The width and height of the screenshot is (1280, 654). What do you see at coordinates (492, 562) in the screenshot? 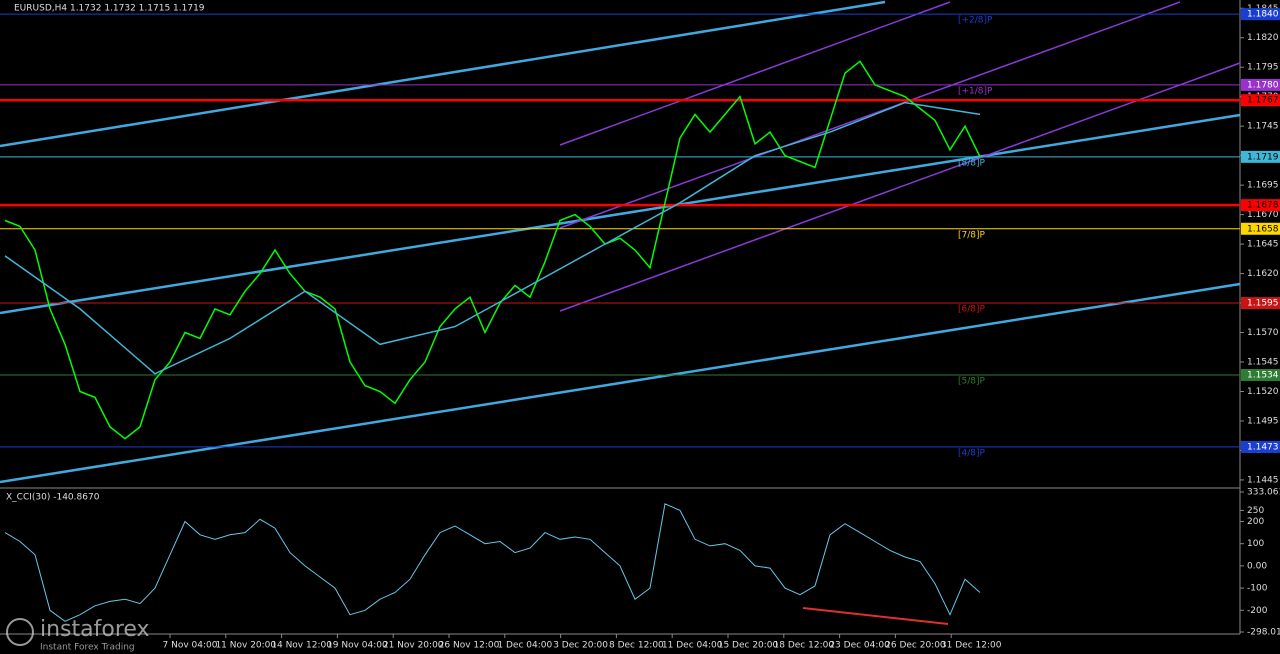
I see `cci-line` at bounding box center [492, 562].